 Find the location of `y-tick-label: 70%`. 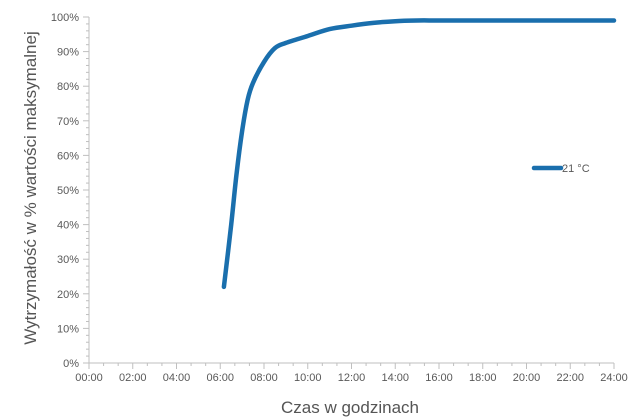

y-tick-label: 70% is located at coordinates (68, 122).